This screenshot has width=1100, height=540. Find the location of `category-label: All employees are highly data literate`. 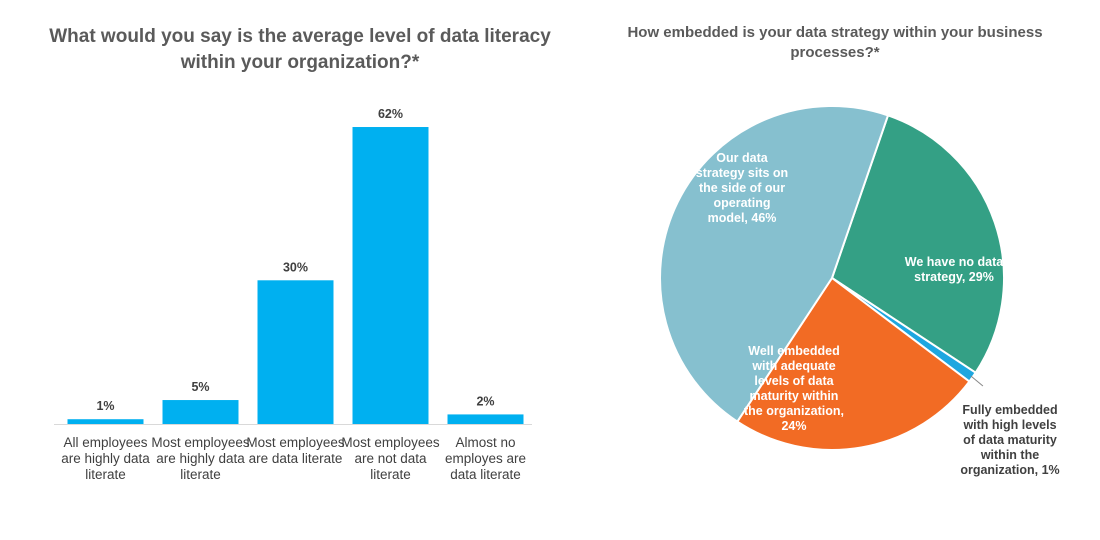

category-label: All employees are highly data literate is located at coordinates (105, 458).